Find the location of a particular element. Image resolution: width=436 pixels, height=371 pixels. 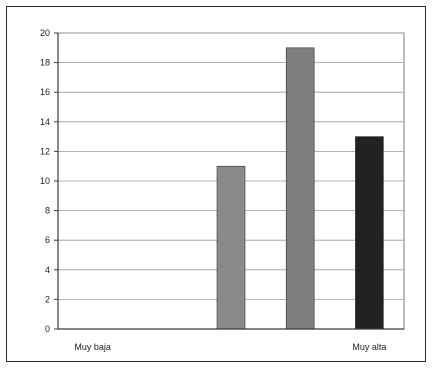

y-tick-label-12: 12 is located at coordinates (45, 151).